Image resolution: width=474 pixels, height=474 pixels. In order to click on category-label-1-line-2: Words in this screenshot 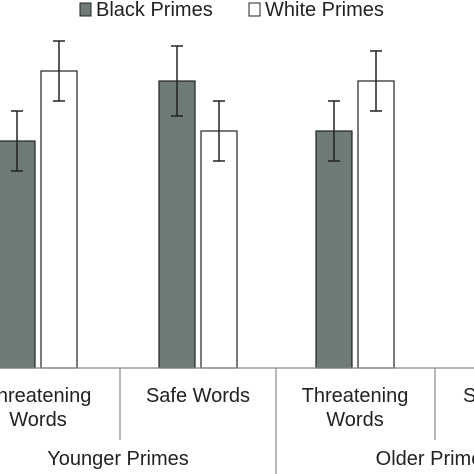, I will do `click(37, 420)`.